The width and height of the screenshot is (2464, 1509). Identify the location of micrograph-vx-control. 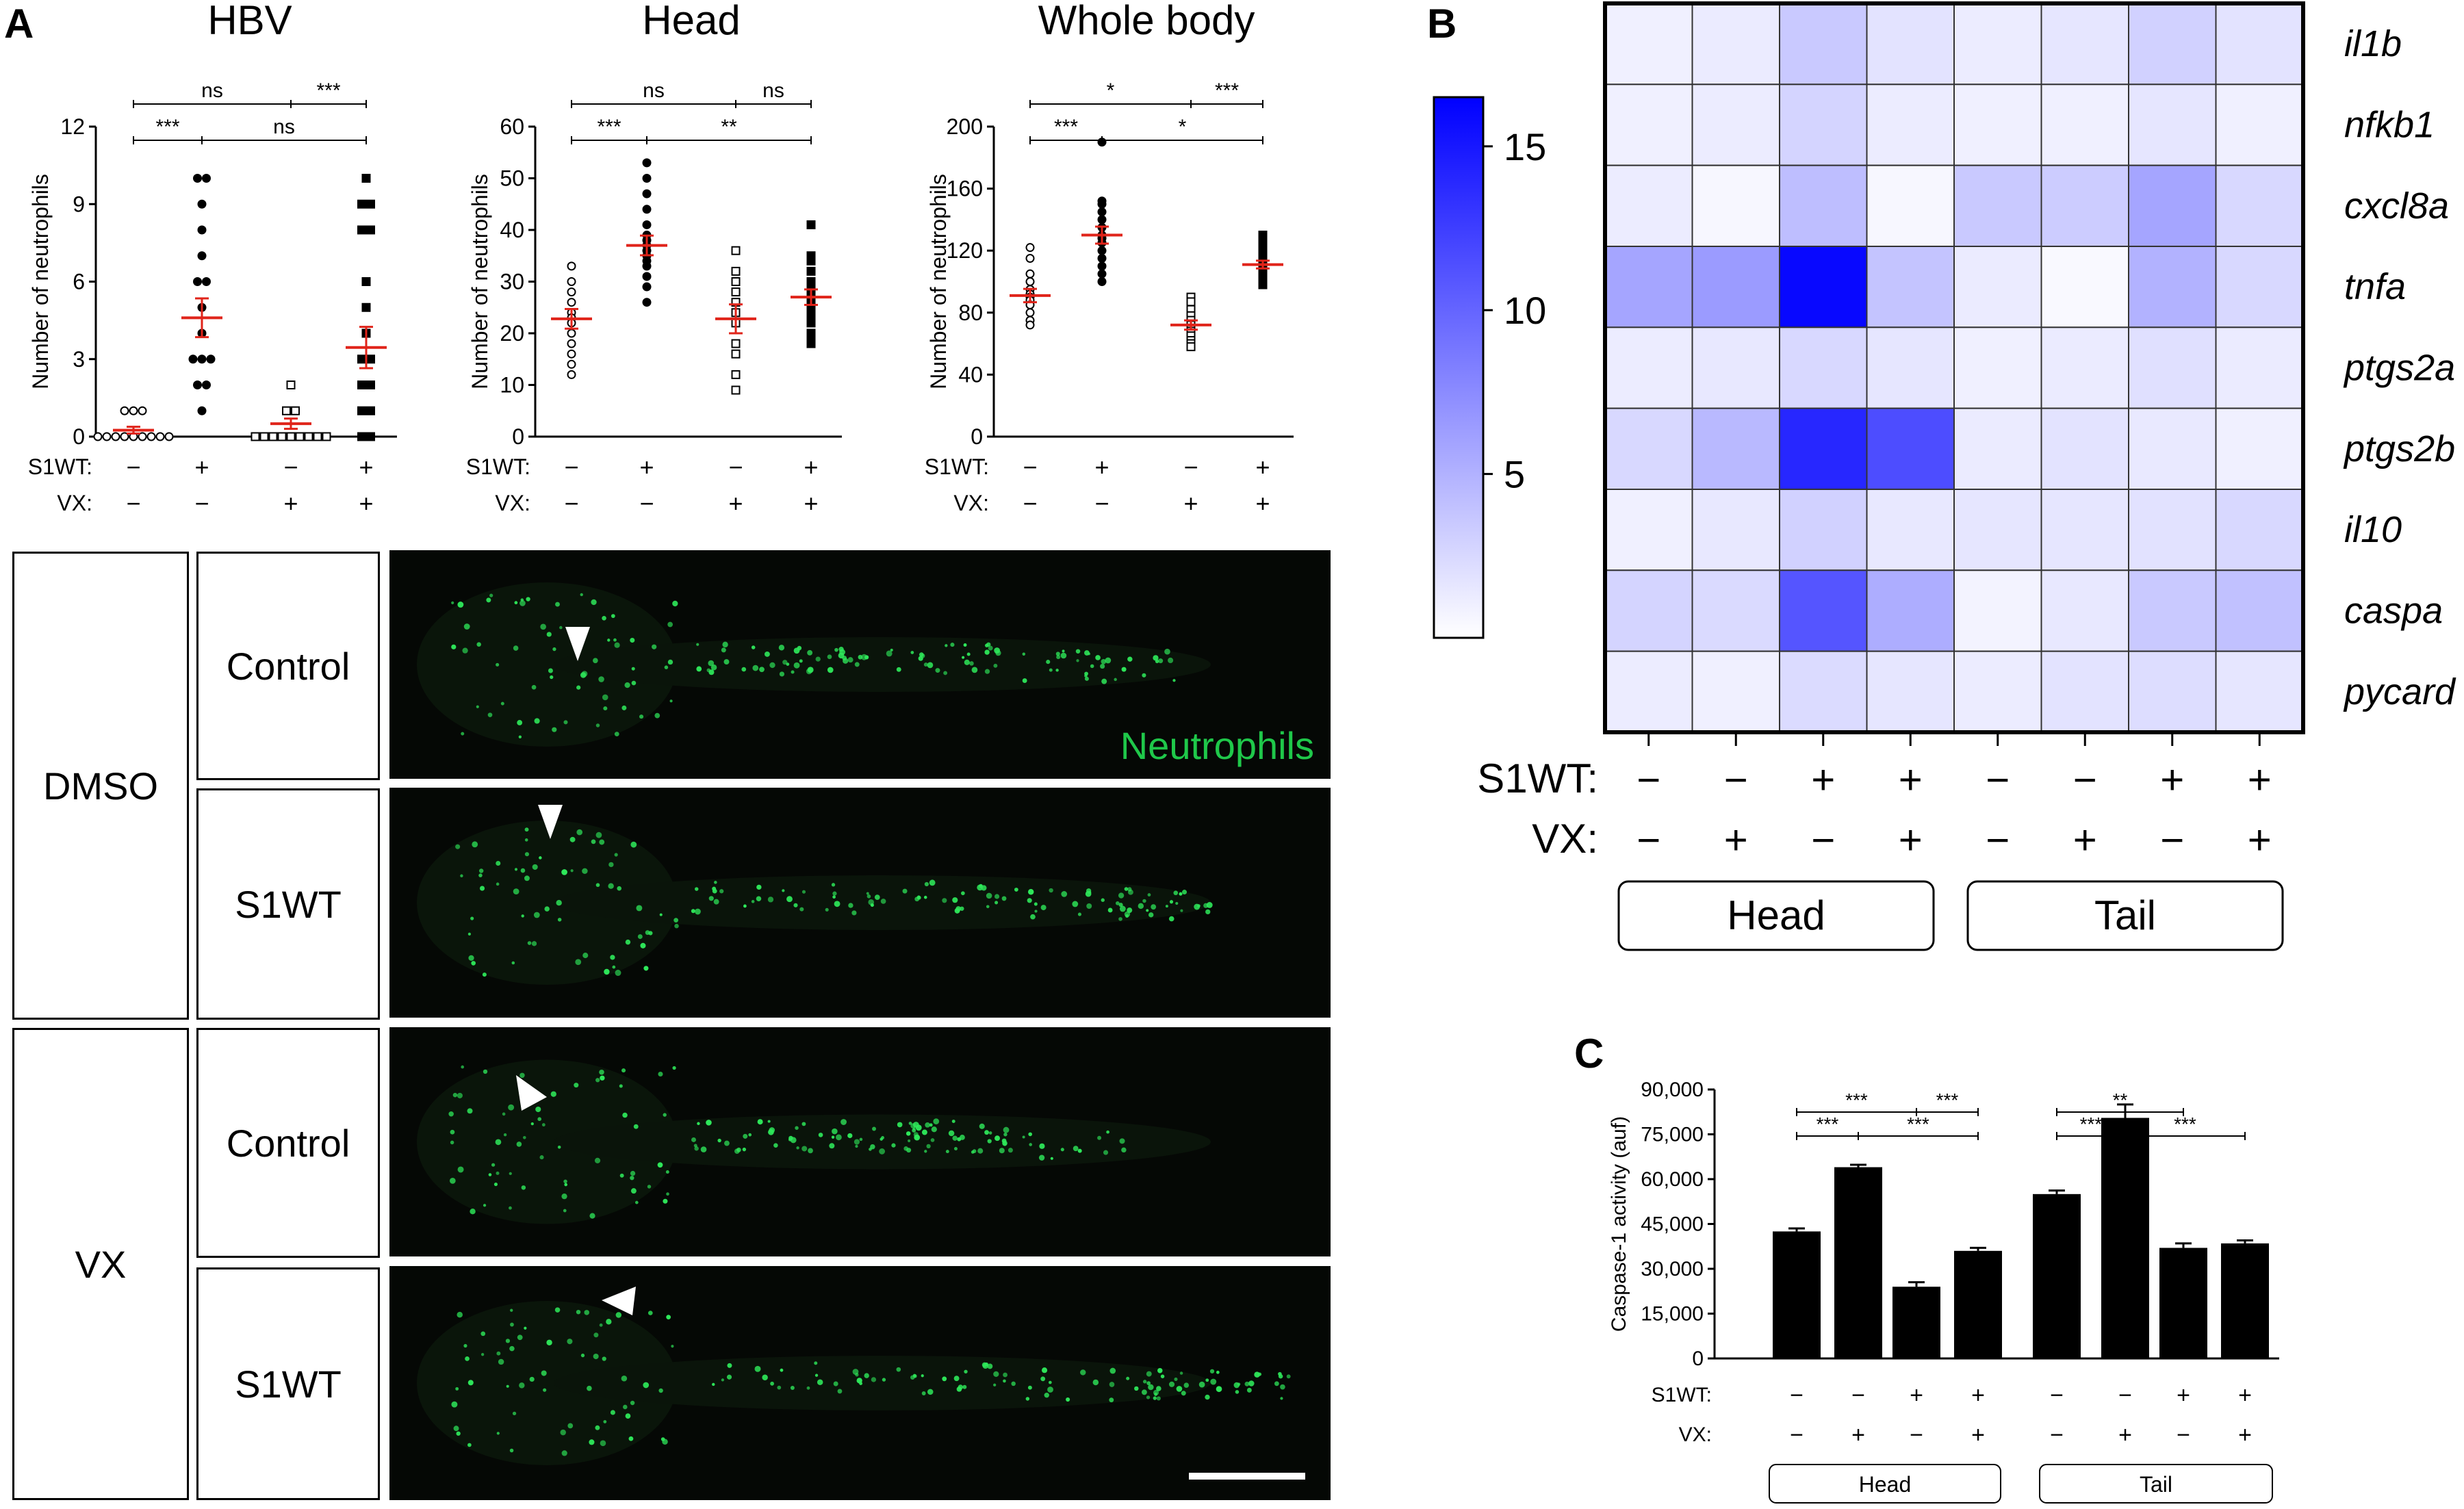
(860, 1141).